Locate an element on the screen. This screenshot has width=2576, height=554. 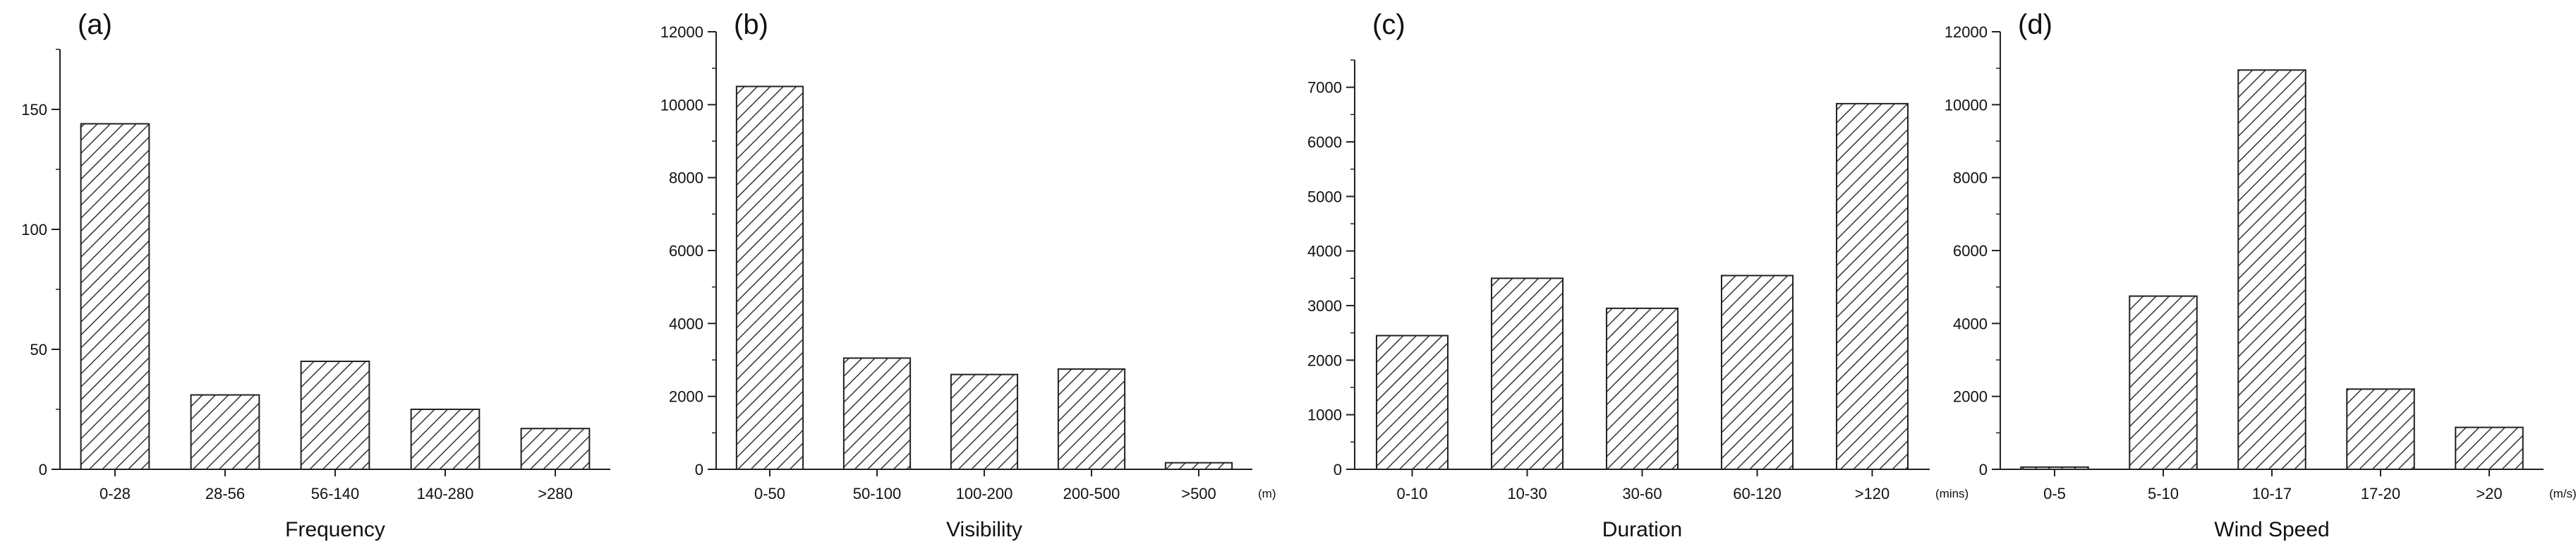
x-tick-label: 56-140 is located at coordinates (335, 493).